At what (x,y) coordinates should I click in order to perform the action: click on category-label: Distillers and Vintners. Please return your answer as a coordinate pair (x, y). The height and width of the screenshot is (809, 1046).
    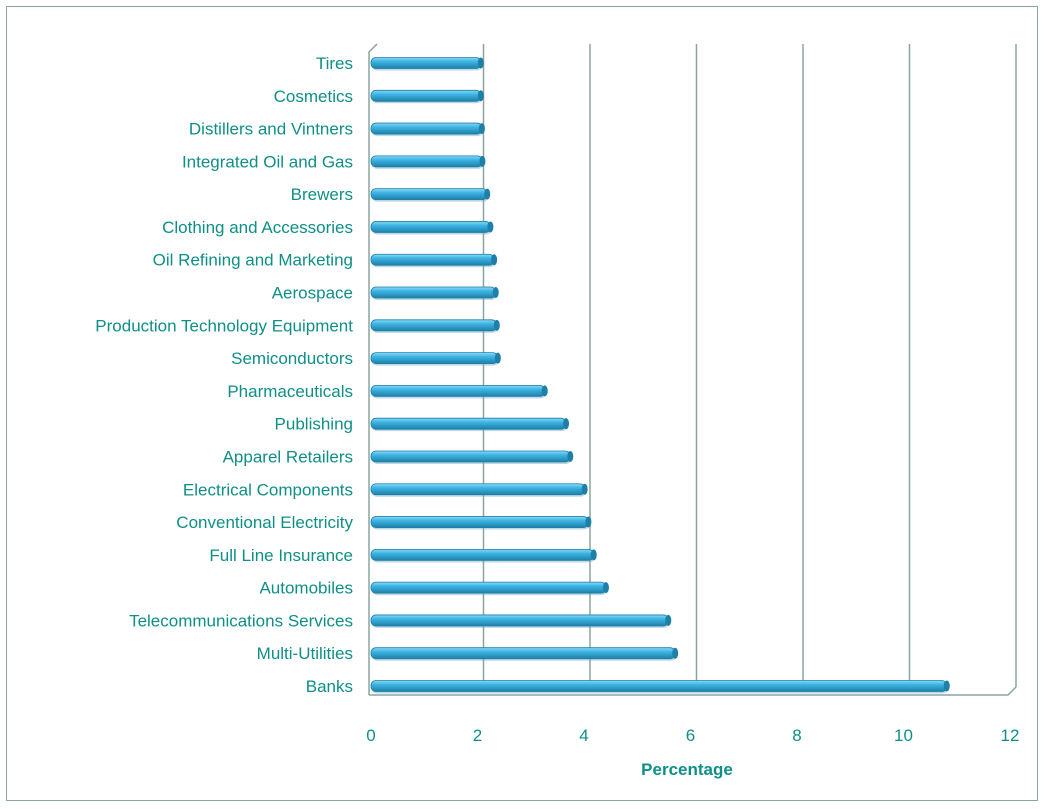
    Looking at the image, I should click on (271, 129).